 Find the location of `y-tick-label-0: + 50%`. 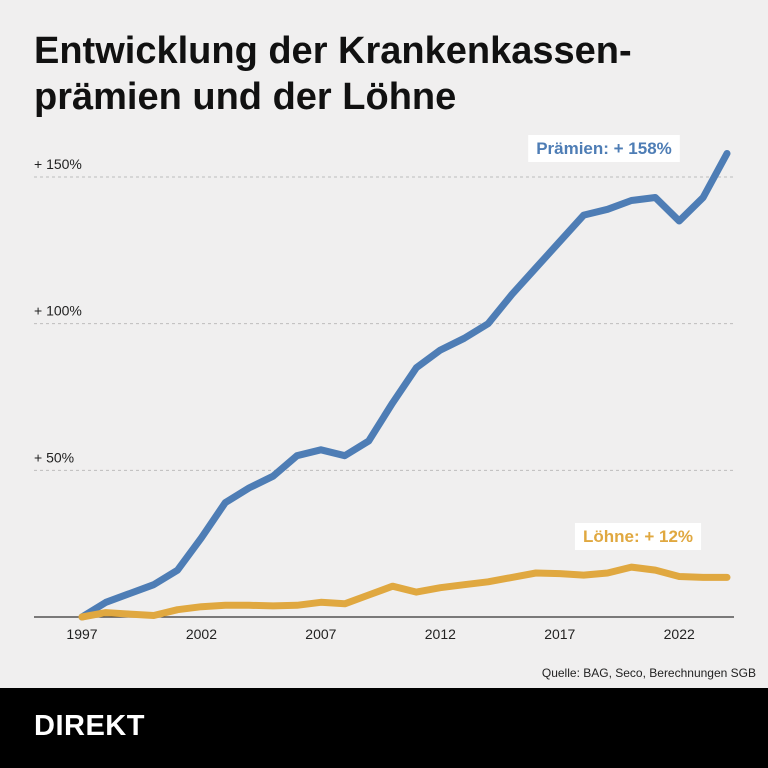

y-tick-label-0: + 50% is located at coordinates (54, 457).